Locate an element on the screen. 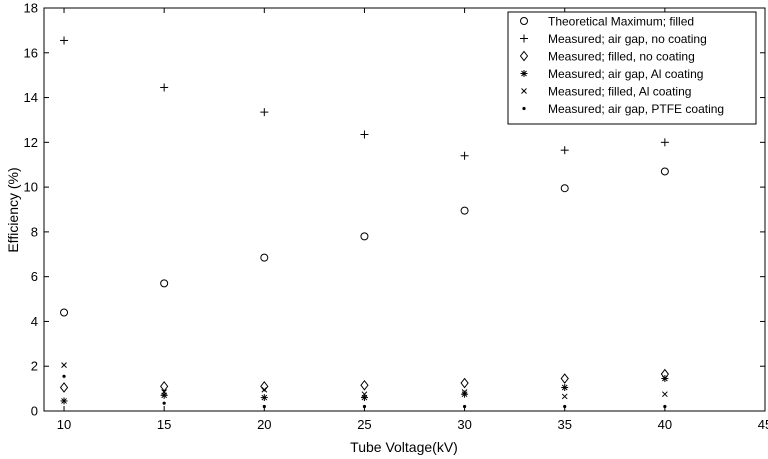  y-tick-label: 10 is located at coordinates (31, 187).